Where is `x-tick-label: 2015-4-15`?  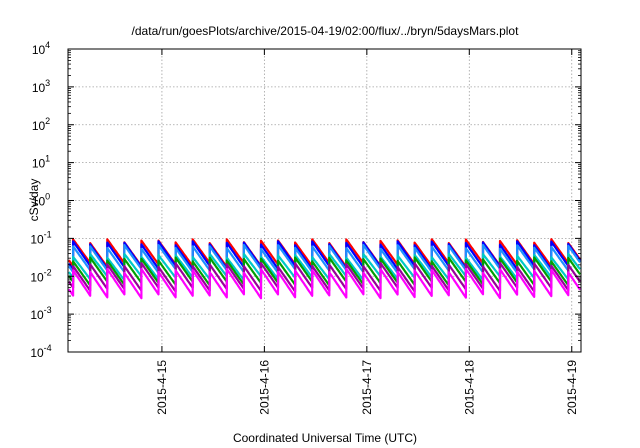
x-tick-label: 2015-4-15 is located at coordinates (162, 387).